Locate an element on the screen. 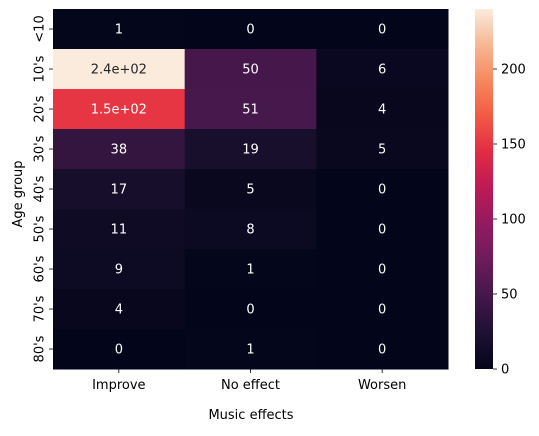 The image size is (539, 436). y-tick-label: 20's is located at coordinates (40, 108).